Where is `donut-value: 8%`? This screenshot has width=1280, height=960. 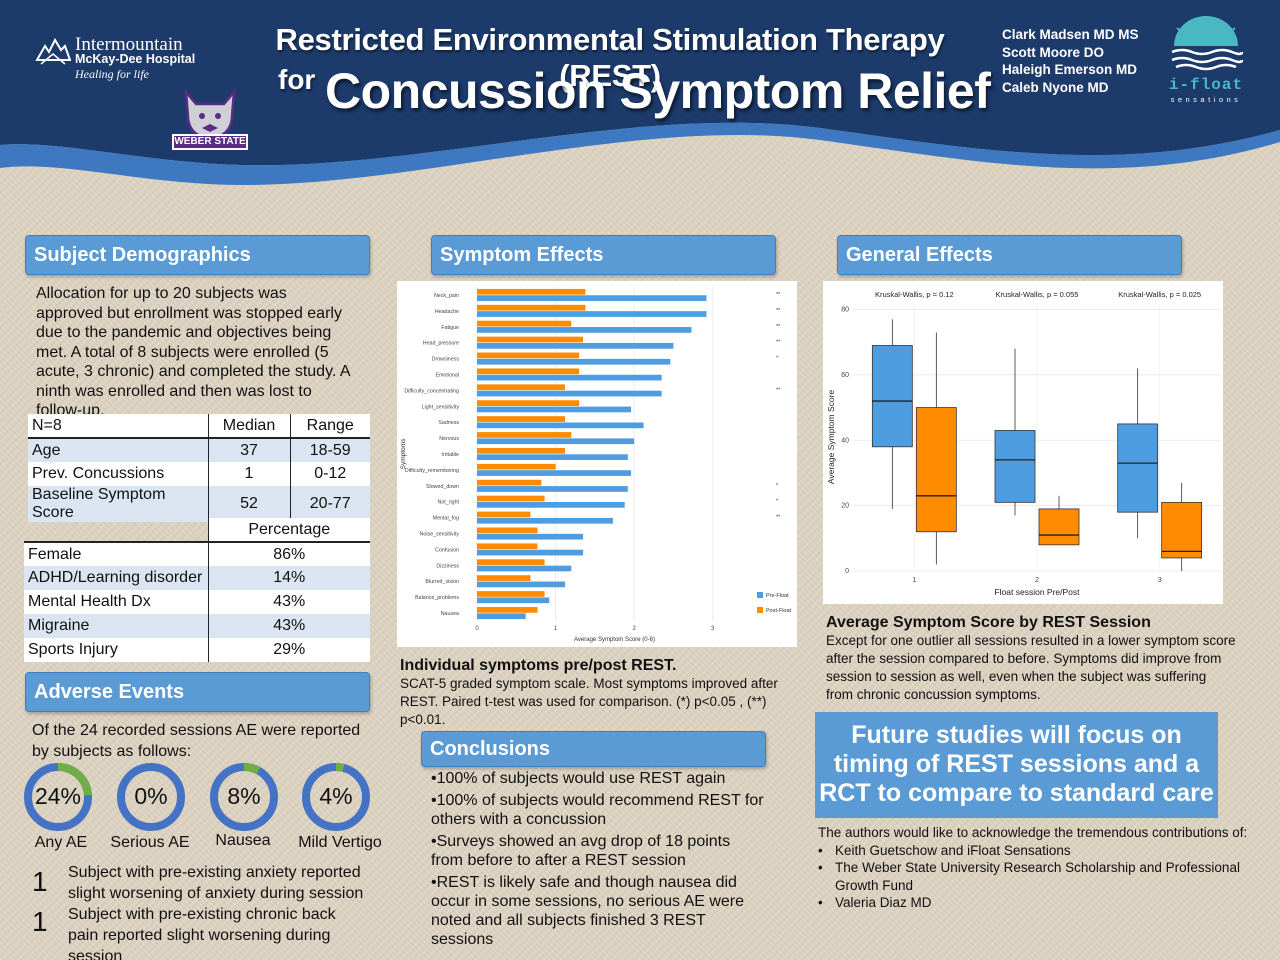
donut-value: 8% is located at coordinates (244, 796).